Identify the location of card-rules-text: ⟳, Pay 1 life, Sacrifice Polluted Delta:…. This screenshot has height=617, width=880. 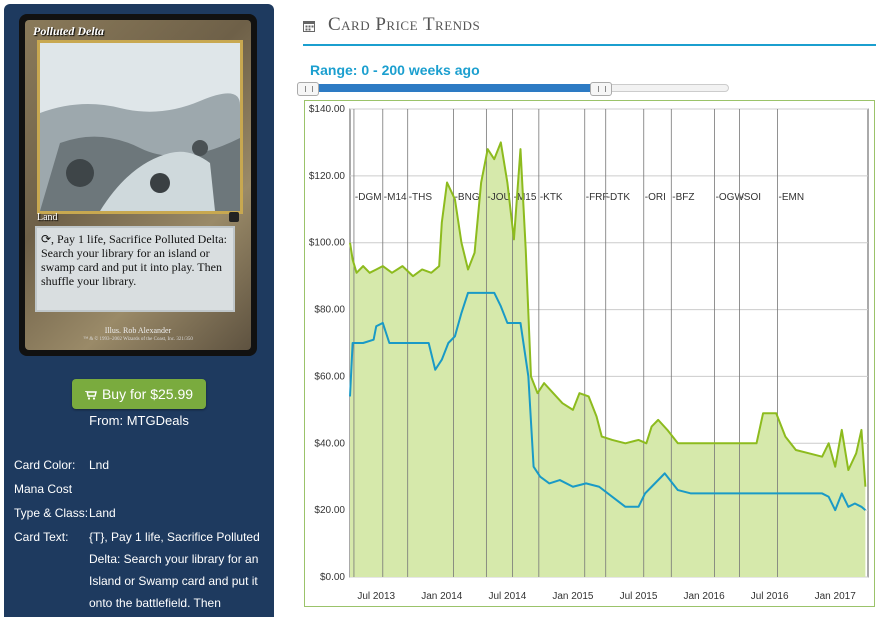
(135, 269).